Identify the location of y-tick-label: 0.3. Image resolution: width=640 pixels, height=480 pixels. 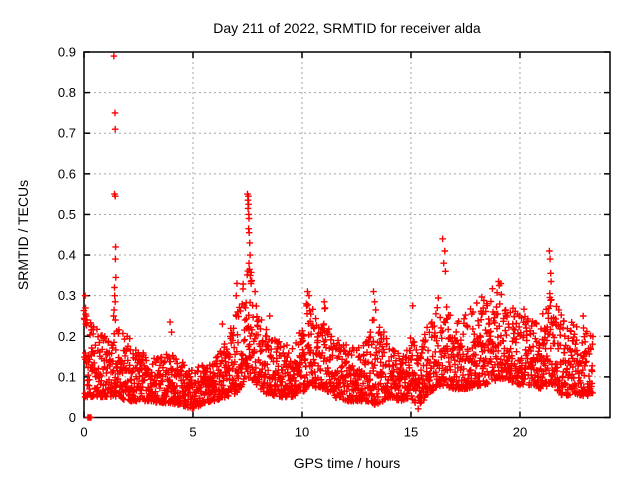
(67, 295).